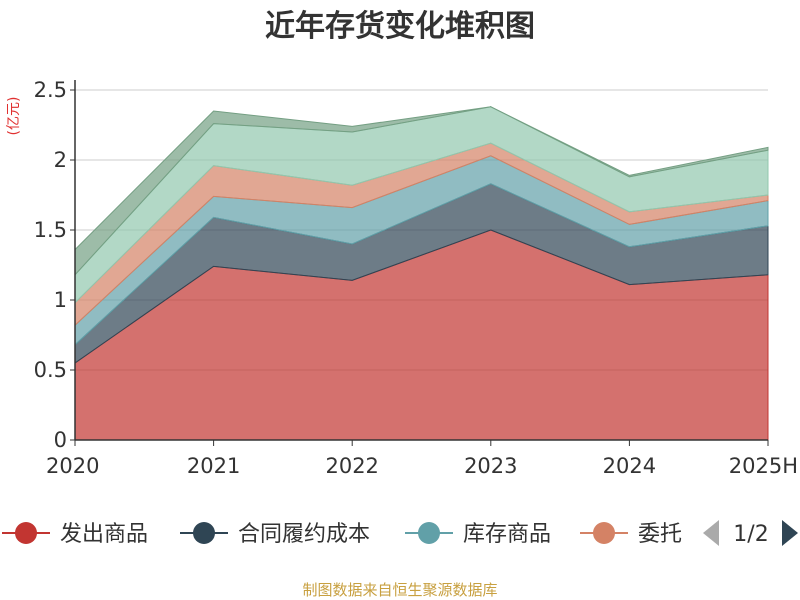 The height and width of the screenshot is (600, 800). Describe the element at coordinates (629, 466) in the screenshot. I see `x-tick-label-4: 2024` at that location.